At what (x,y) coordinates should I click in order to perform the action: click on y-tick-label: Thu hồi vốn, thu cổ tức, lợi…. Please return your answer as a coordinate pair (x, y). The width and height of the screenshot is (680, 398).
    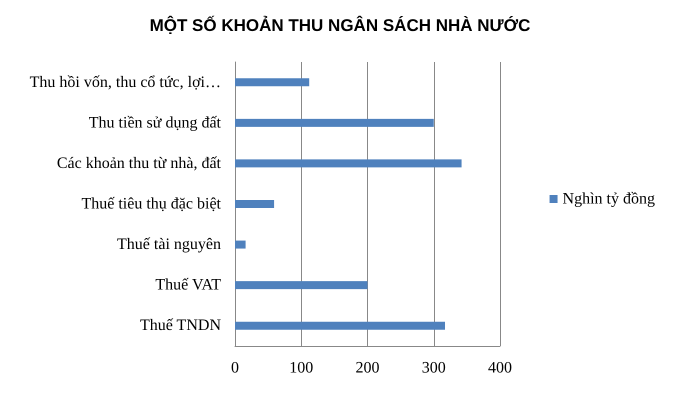
    Looking at the image, I should click on (125, 82).